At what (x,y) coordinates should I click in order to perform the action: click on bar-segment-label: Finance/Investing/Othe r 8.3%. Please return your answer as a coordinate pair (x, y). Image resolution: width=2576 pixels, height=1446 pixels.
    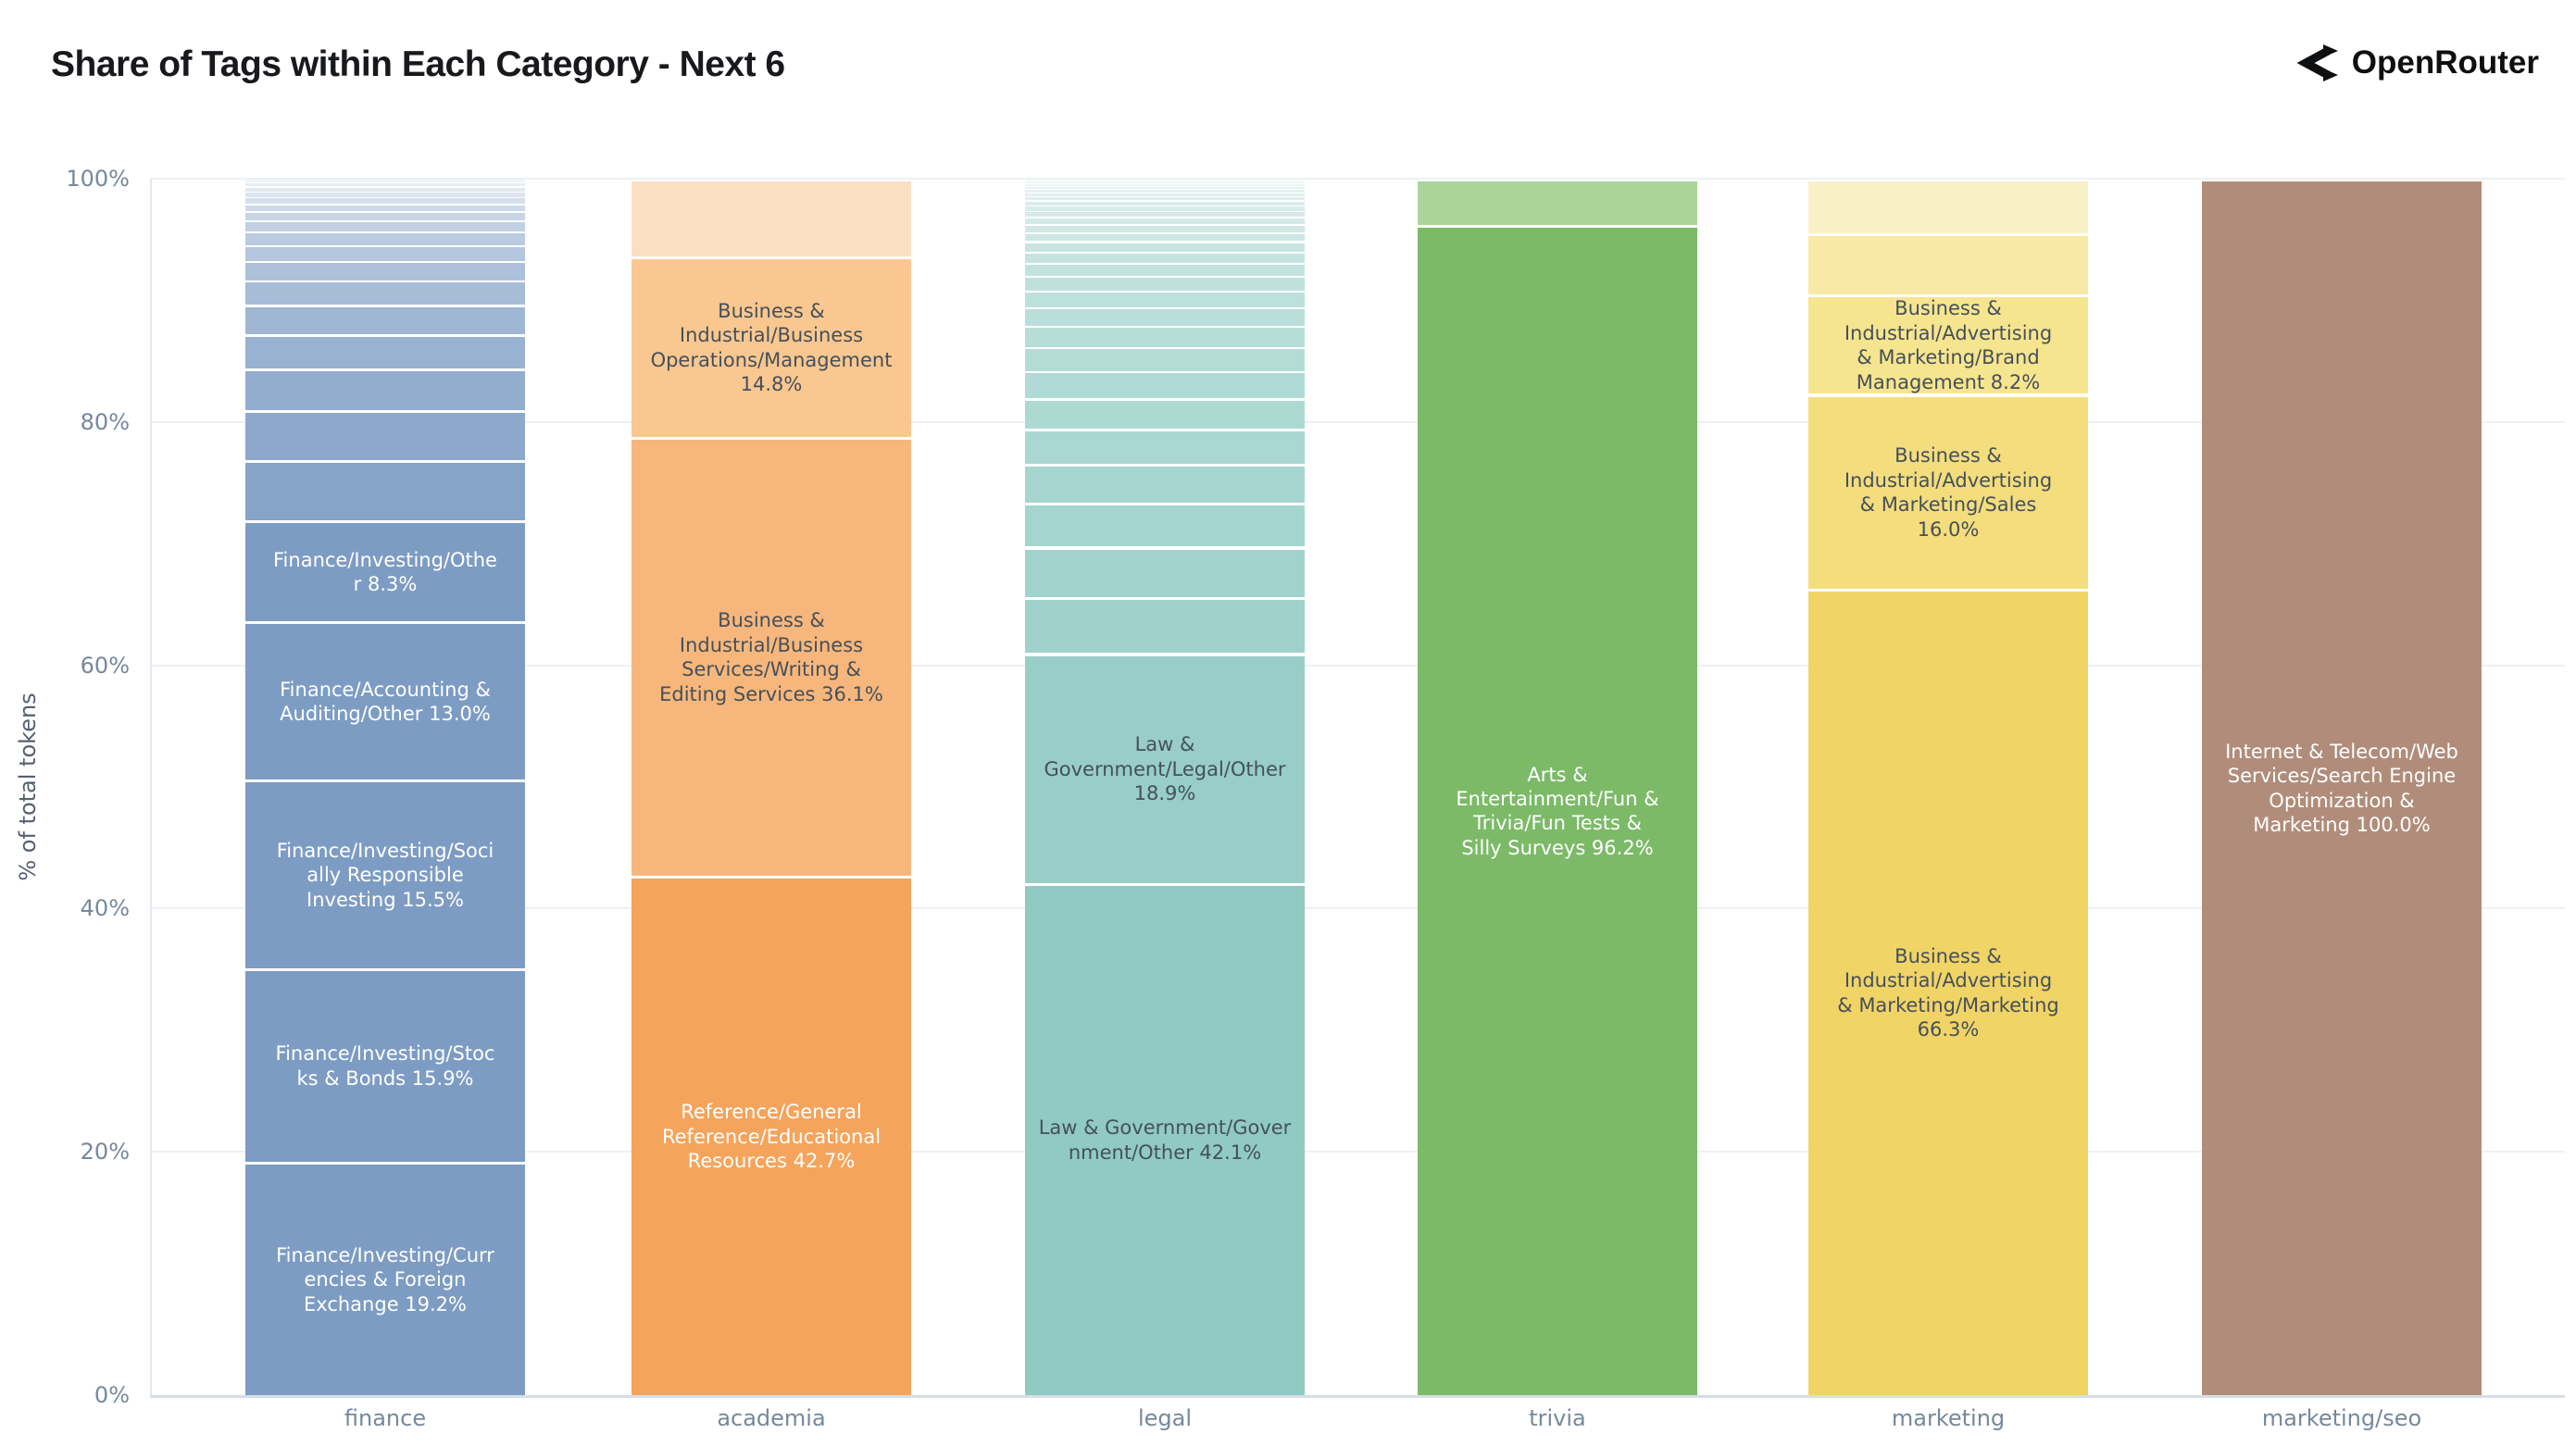
    Looking at the image, I should click on (385, 572).